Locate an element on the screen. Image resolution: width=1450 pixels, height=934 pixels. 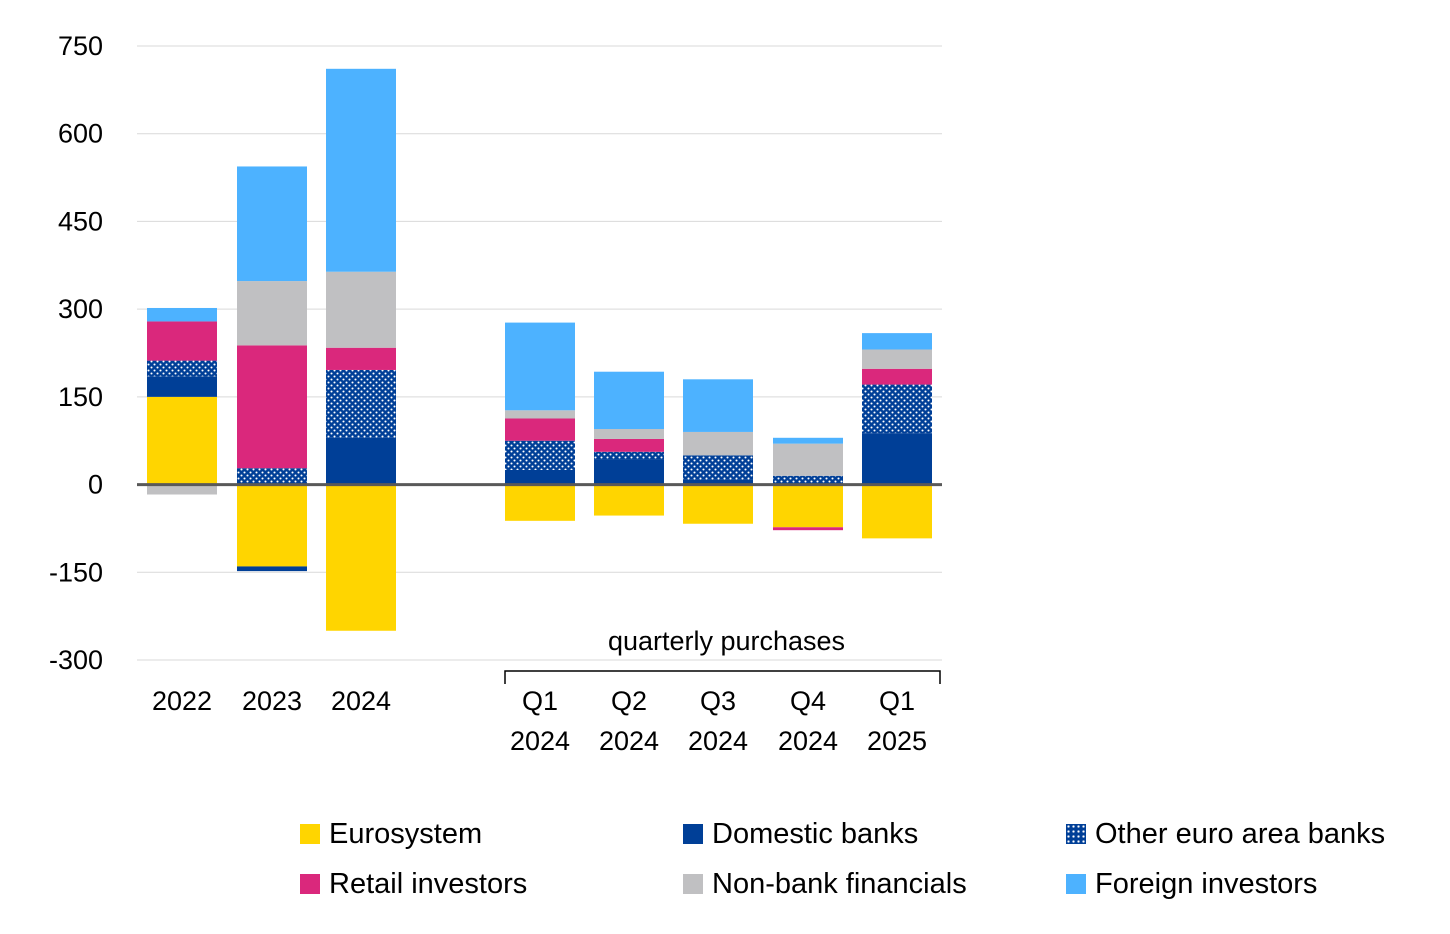
legend-label: Eurosystem is located at coordinates (406, 833).